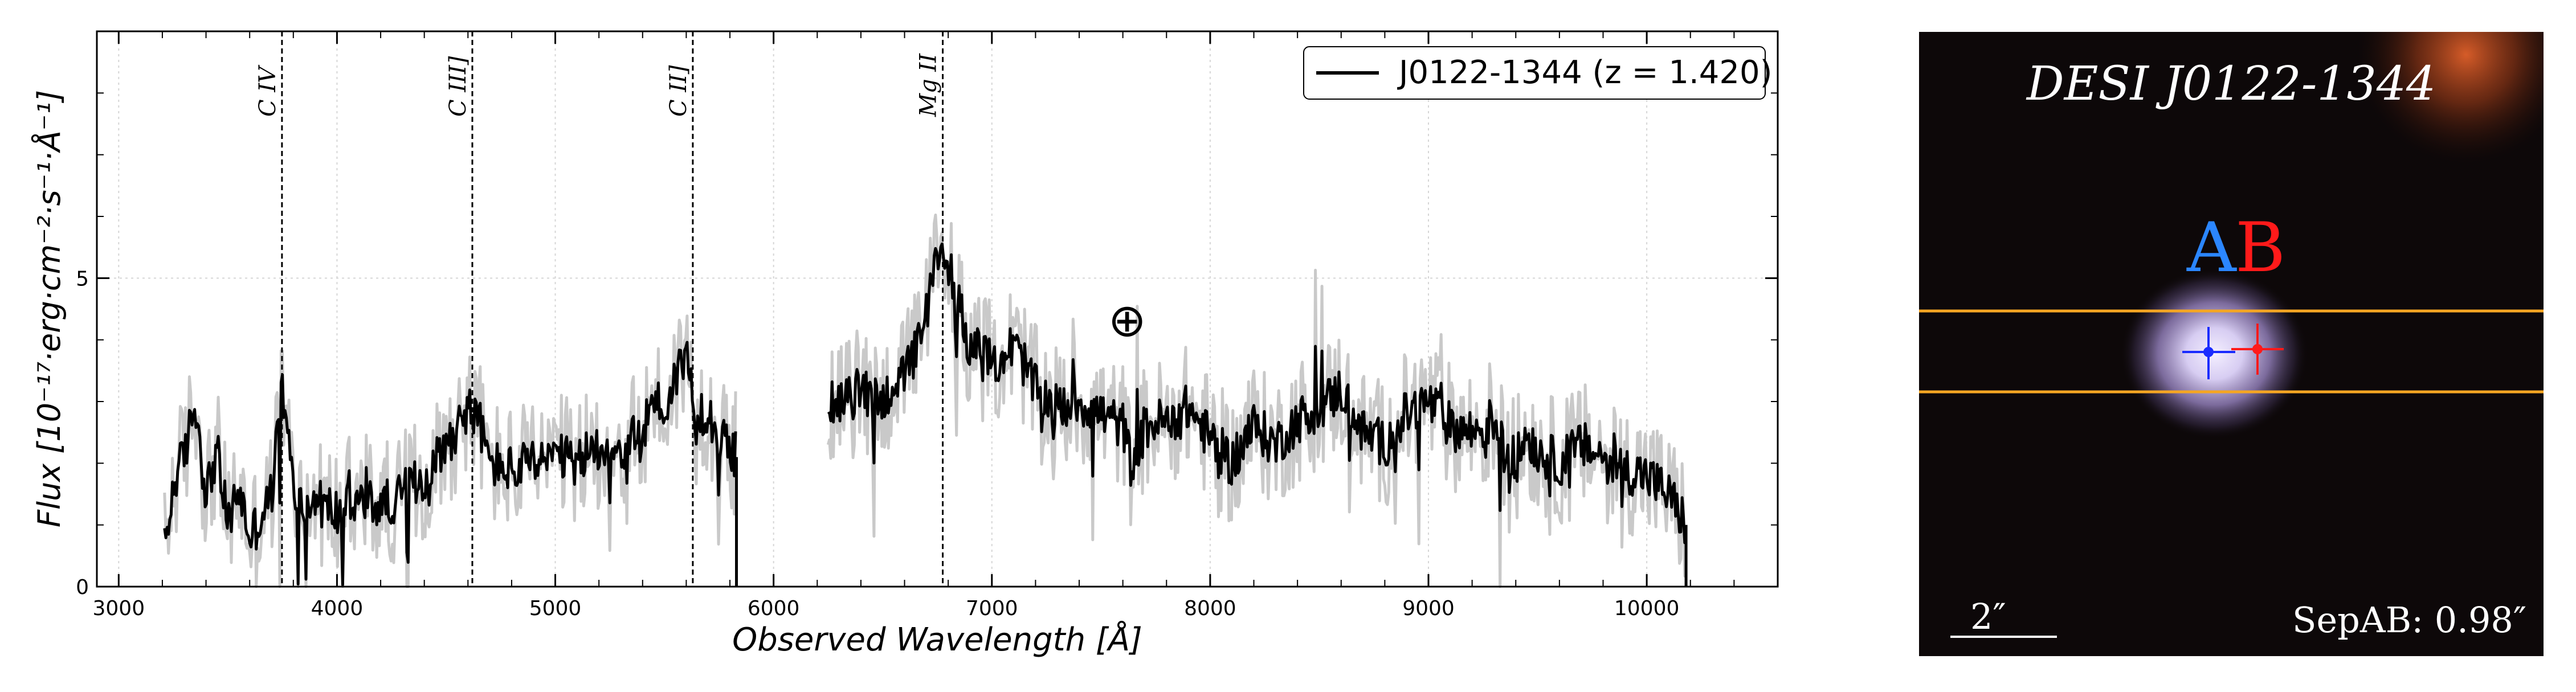 This screenshot has height=692, width=2576. What do you see at coordinates (1210, 608) in the screenshot?
I see `x-tick-label: 8000` at bounding box center [1210, 608].